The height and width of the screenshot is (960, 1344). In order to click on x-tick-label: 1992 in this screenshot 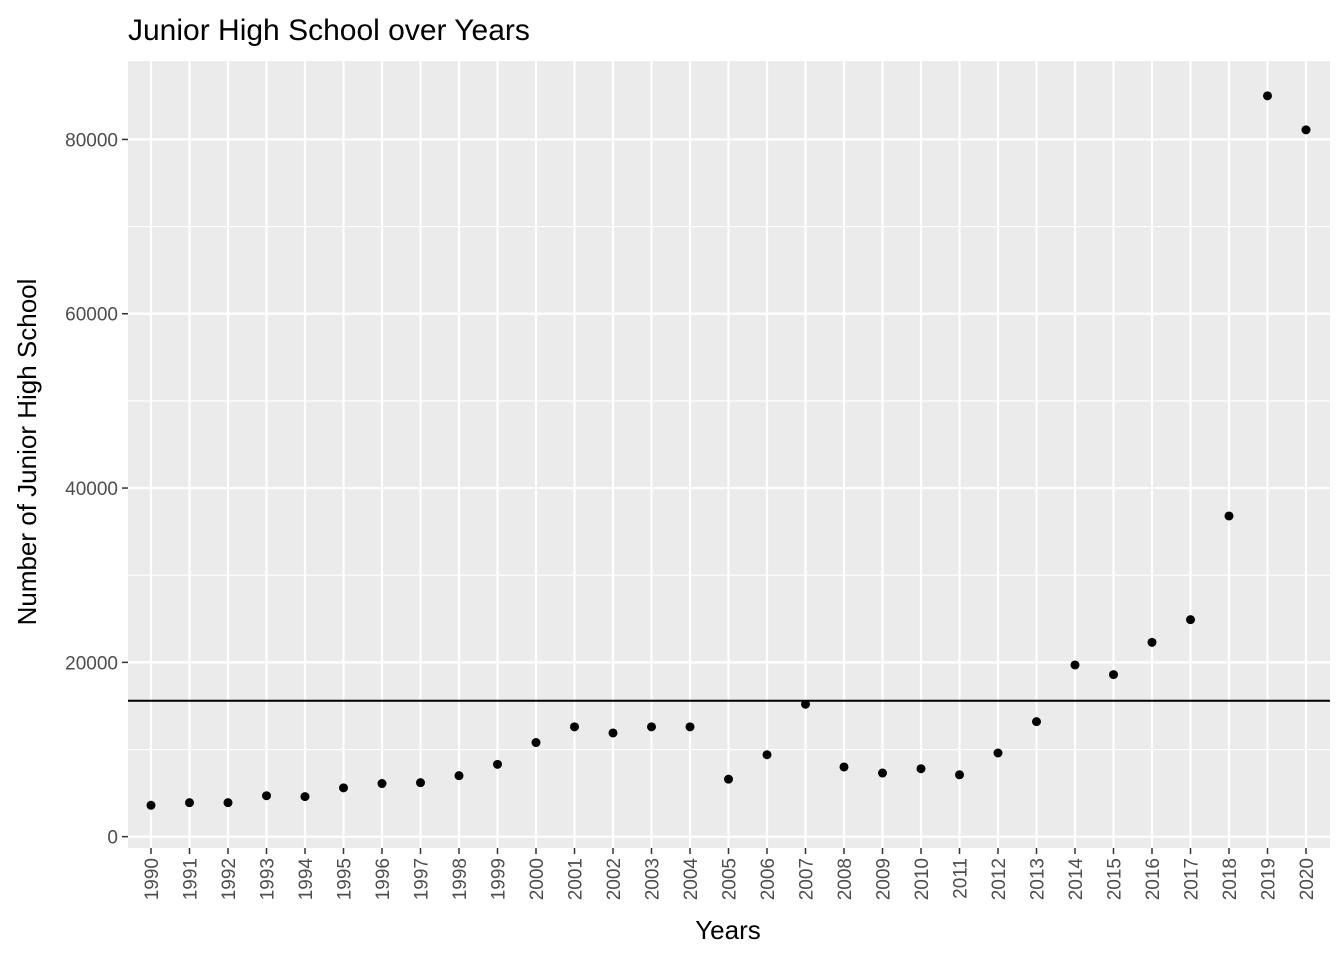, I will do `click(229, 879)`.